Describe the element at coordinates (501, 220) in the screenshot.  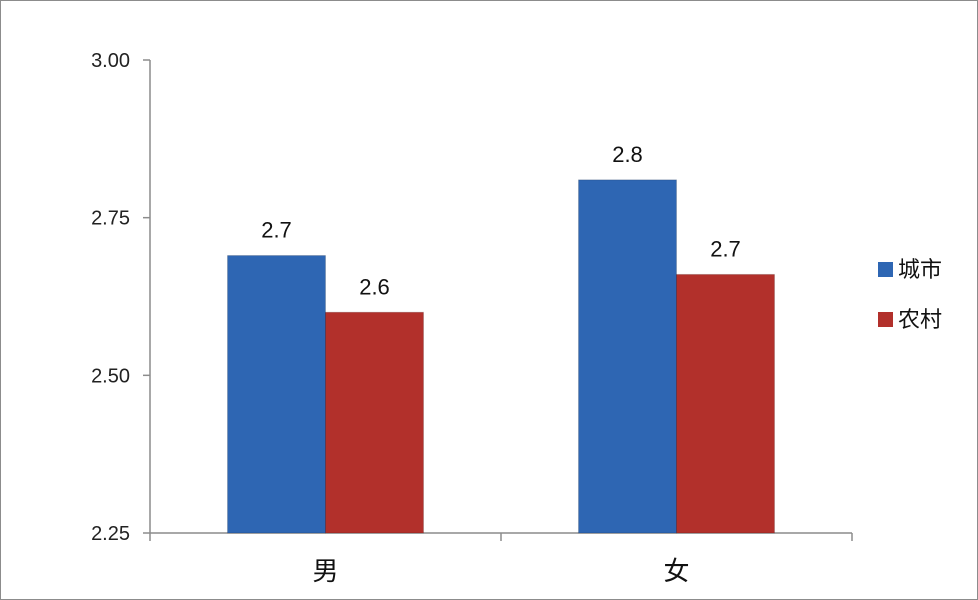
I see `data-labels: 2.7 2.6 2.8 2.7` at that location.